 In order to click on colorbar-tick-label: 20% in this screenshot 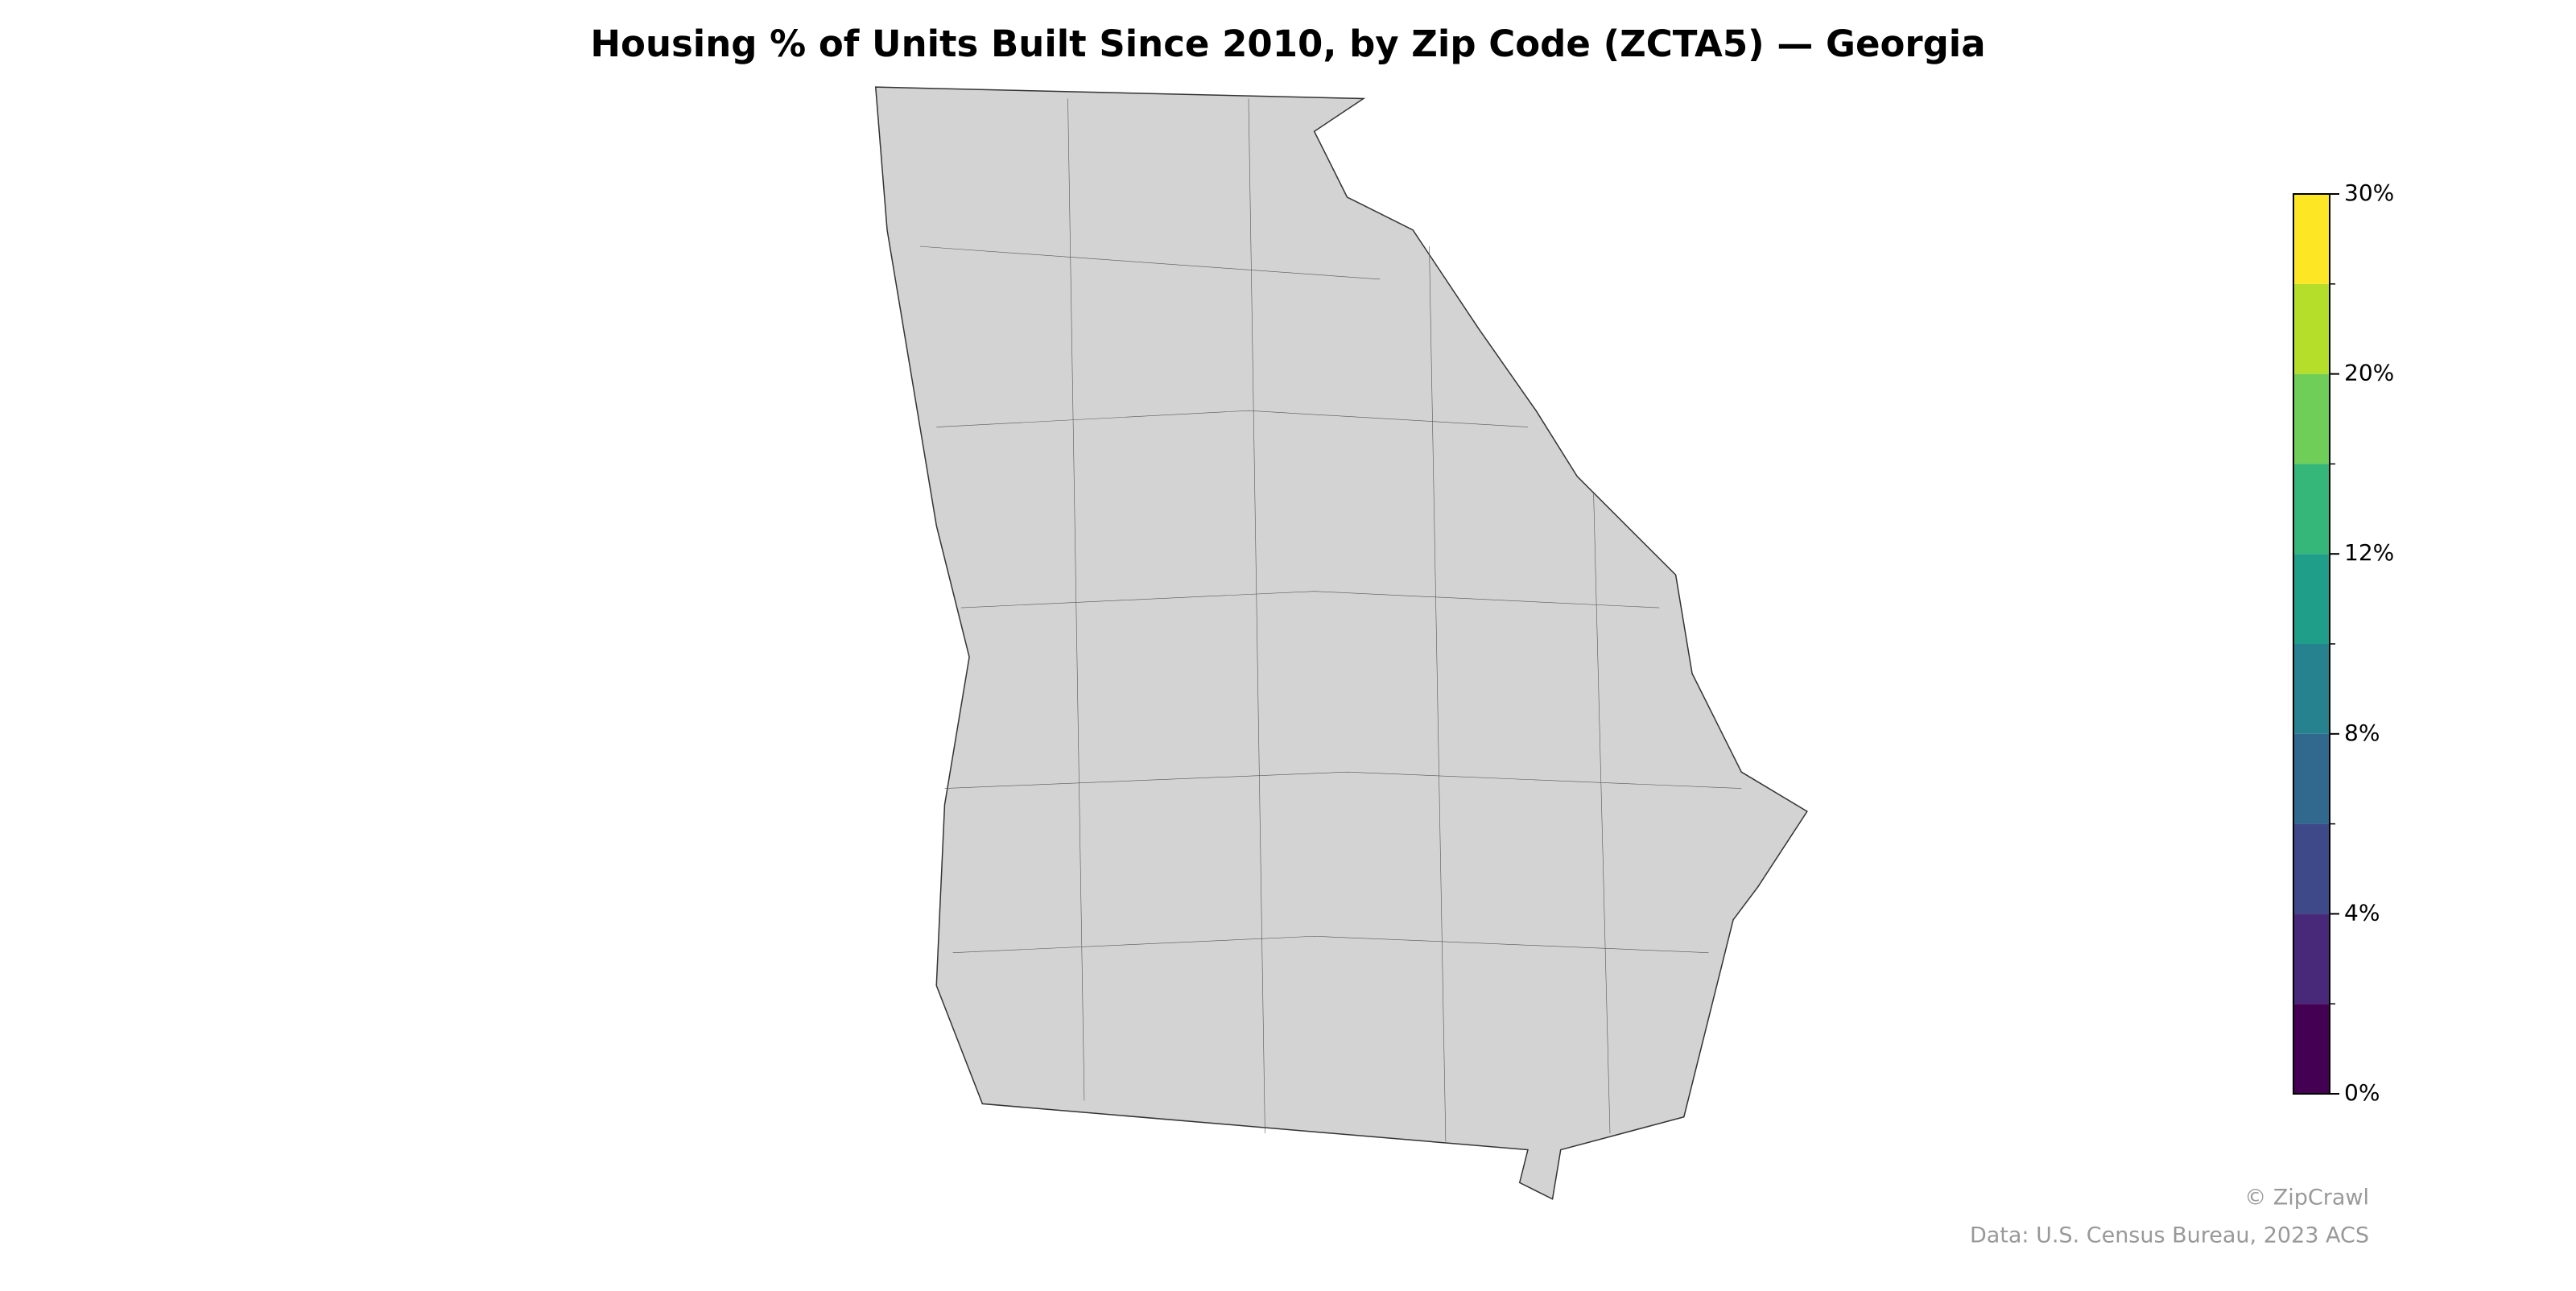, I will do `click(2369, 373)`.